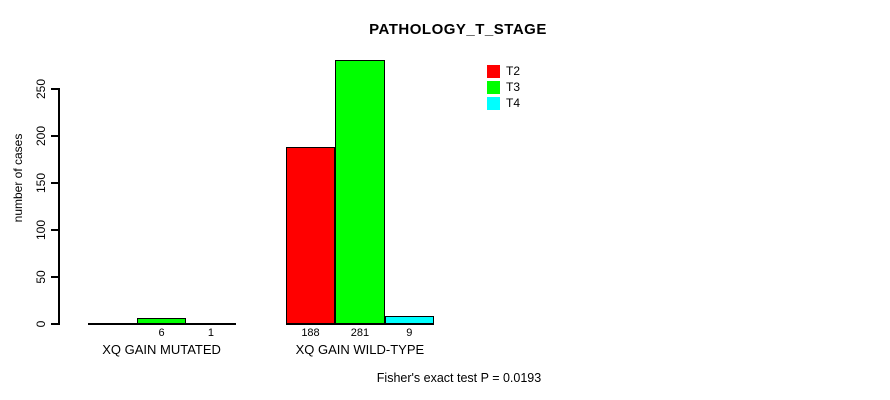  I want to click on y-tick-label: 250, so click(41, 88).